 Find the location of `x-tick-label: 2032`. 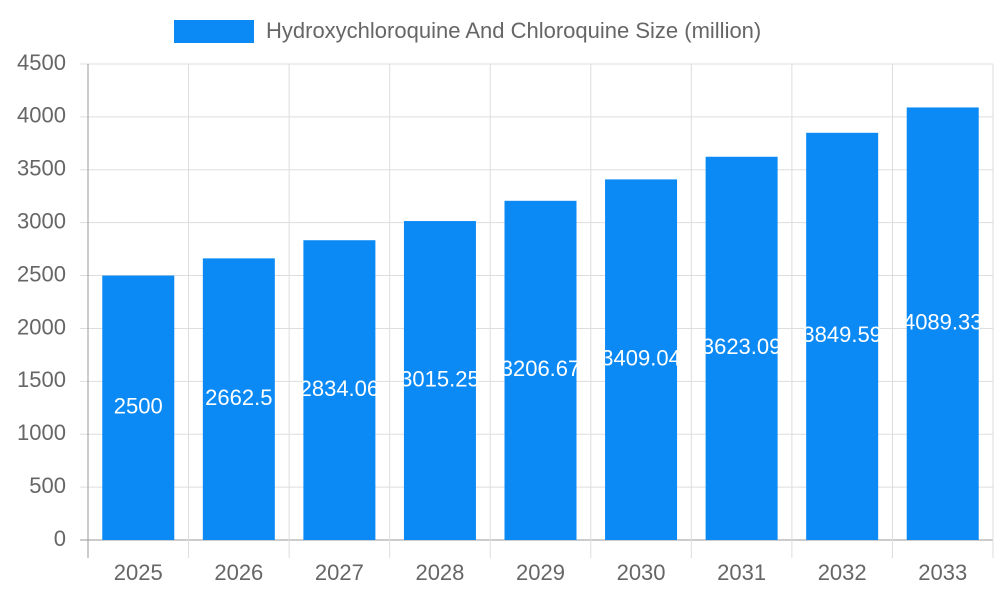

x-tick-label: 2032 is located at coordinates (842, 572).